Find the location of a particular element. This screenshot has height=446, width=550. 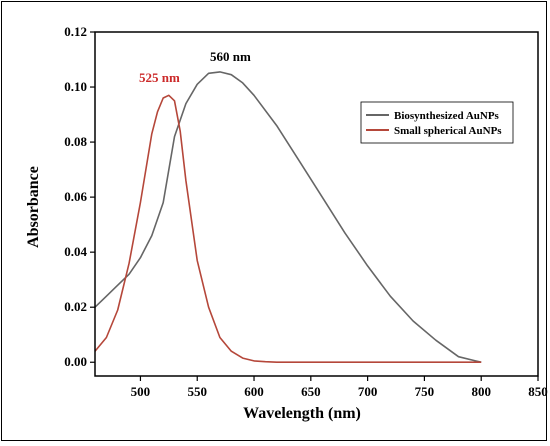

y-tick-label: 0.12 is located at coordinates (75, 31).